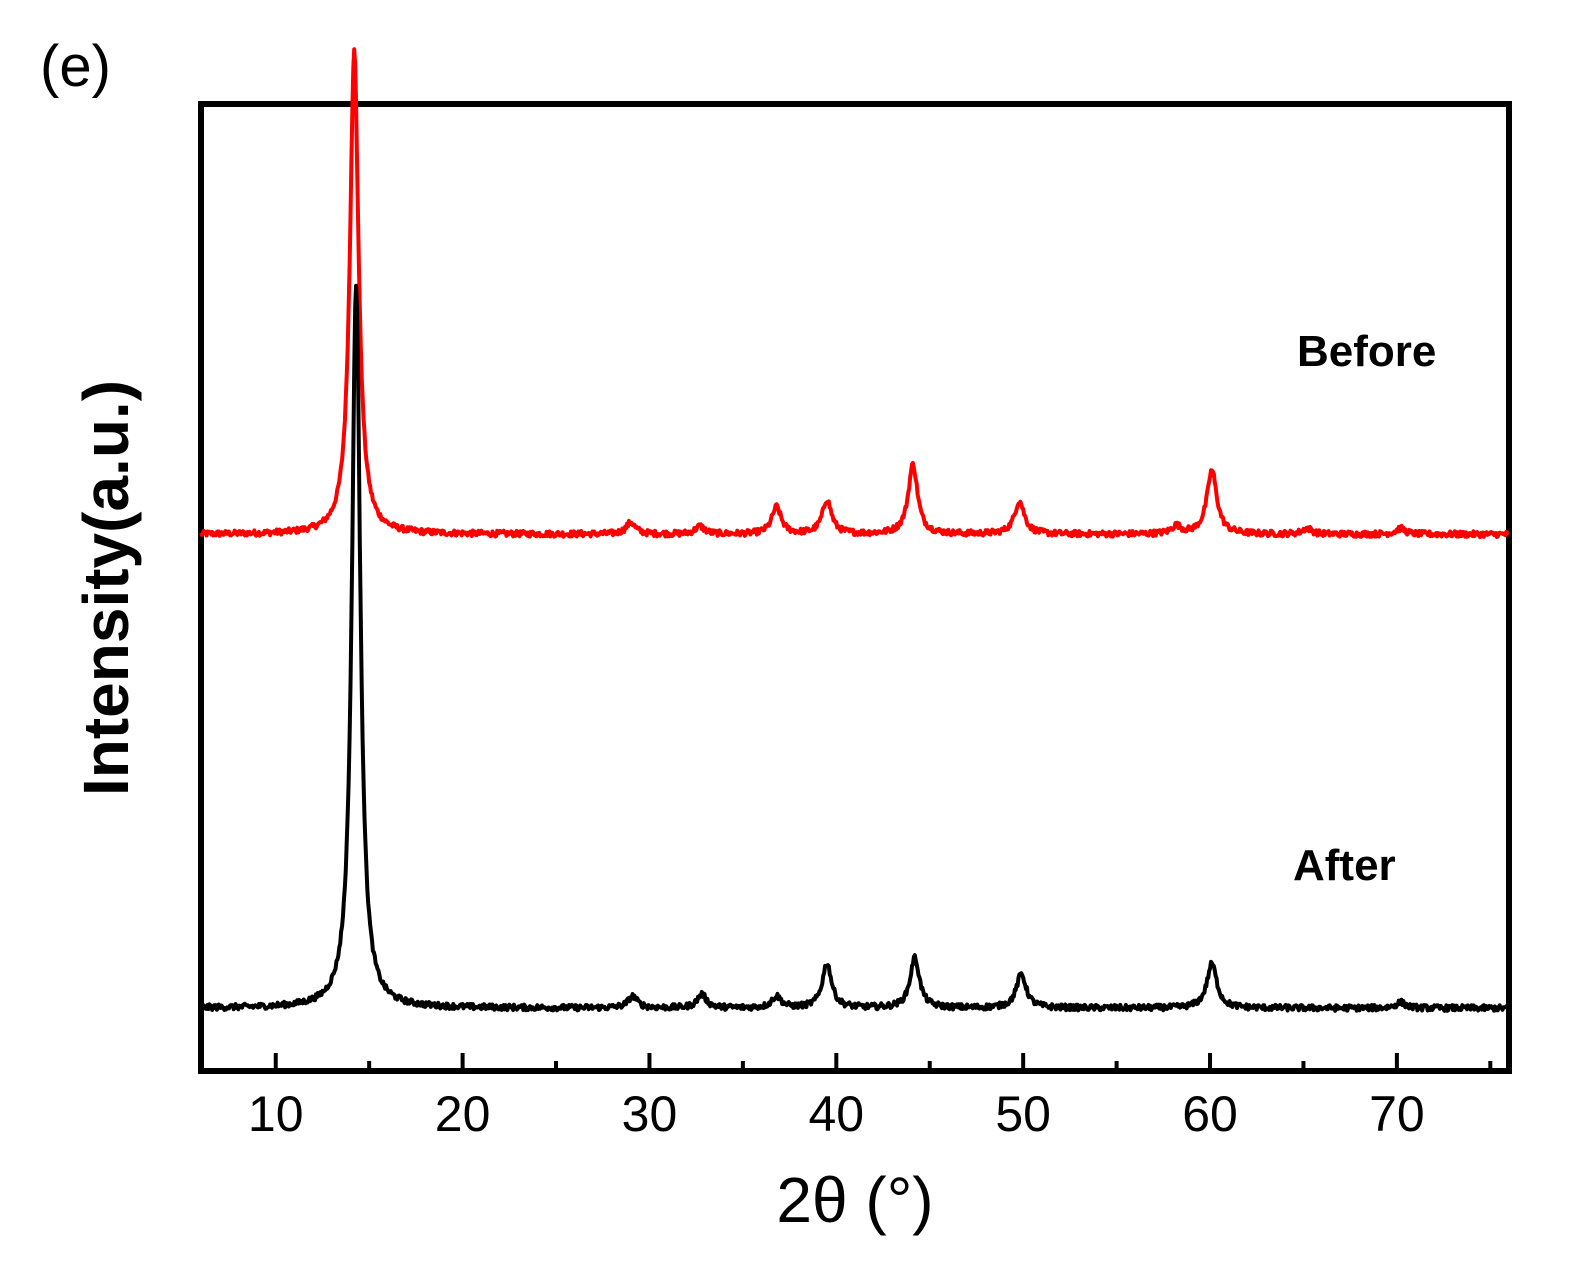 This screenshot has height=1275, width=1582. Describe the element at coordinates (650, 1114) in the screenshot. I see `x-tick-label: 30` at that location.